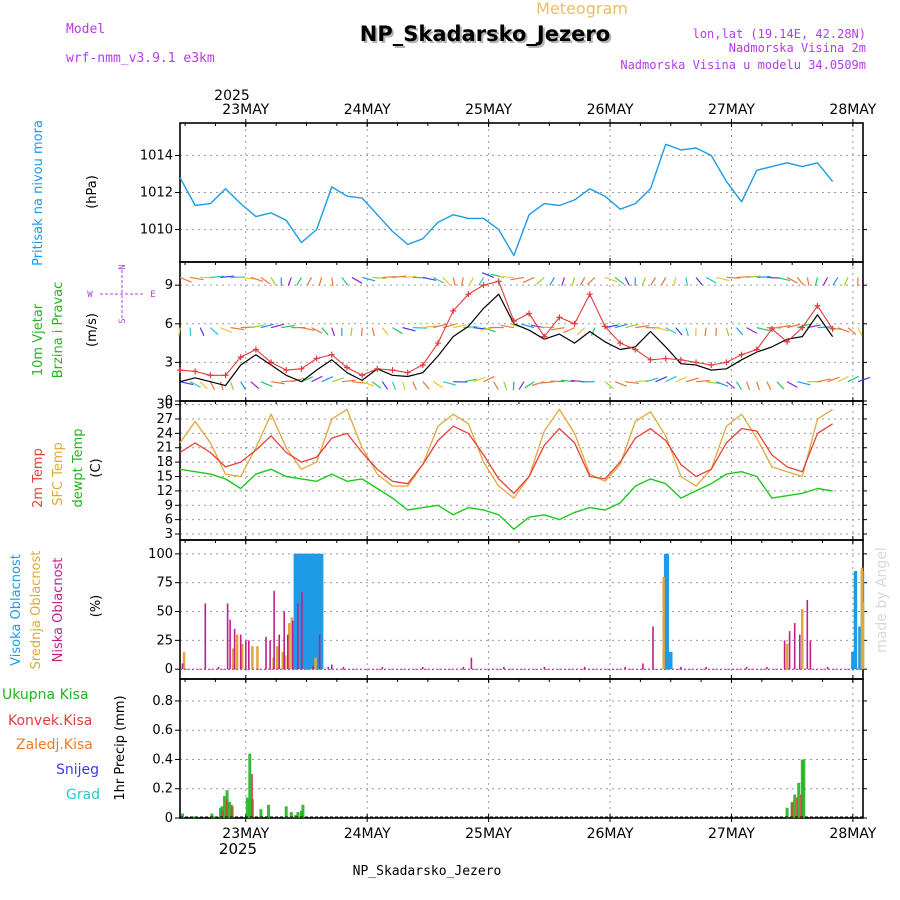  Describe the element at coordinates (169, 285) in the screenshot. I see `y-tick-label: 9` at that location.